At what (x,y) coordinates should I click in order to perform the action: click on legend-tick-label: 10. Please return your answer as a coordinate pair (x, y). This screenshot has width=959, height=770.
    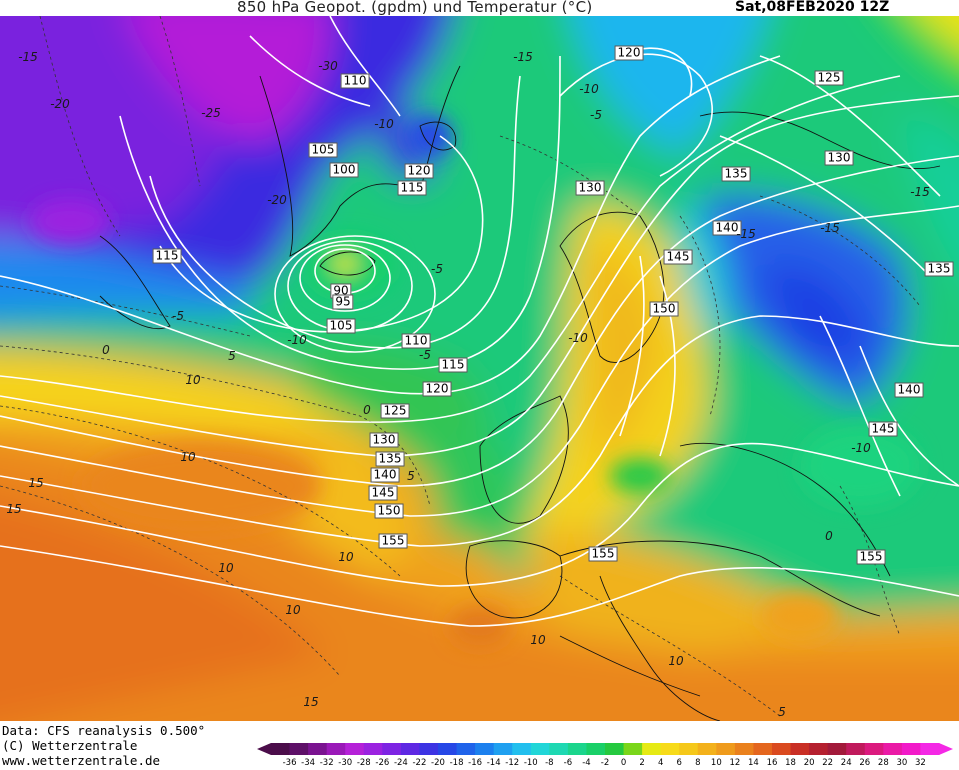
    Looking at the image, I should click on (716, 762).